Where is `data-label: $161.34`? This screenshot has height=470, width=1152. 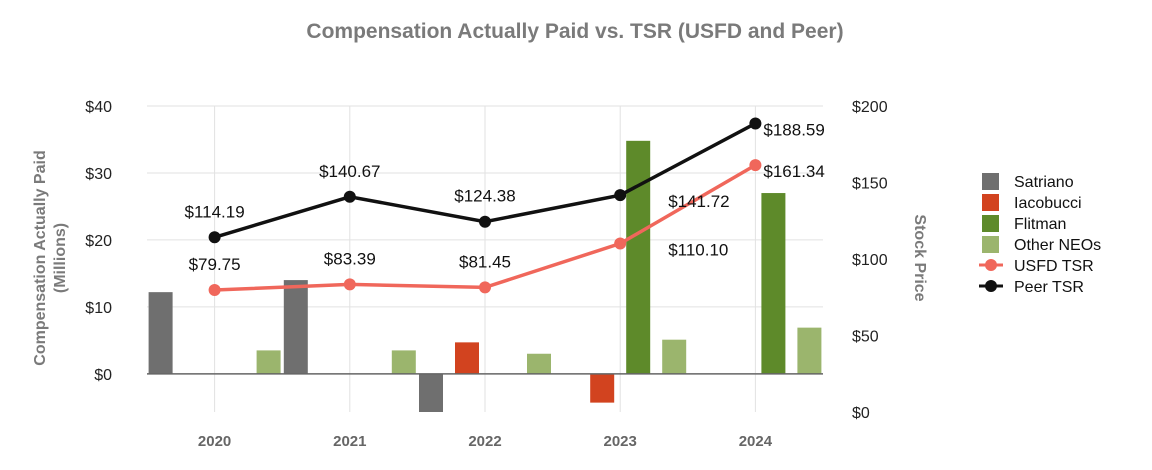
data-label: $161.34 is located at coordinates (793, 171).